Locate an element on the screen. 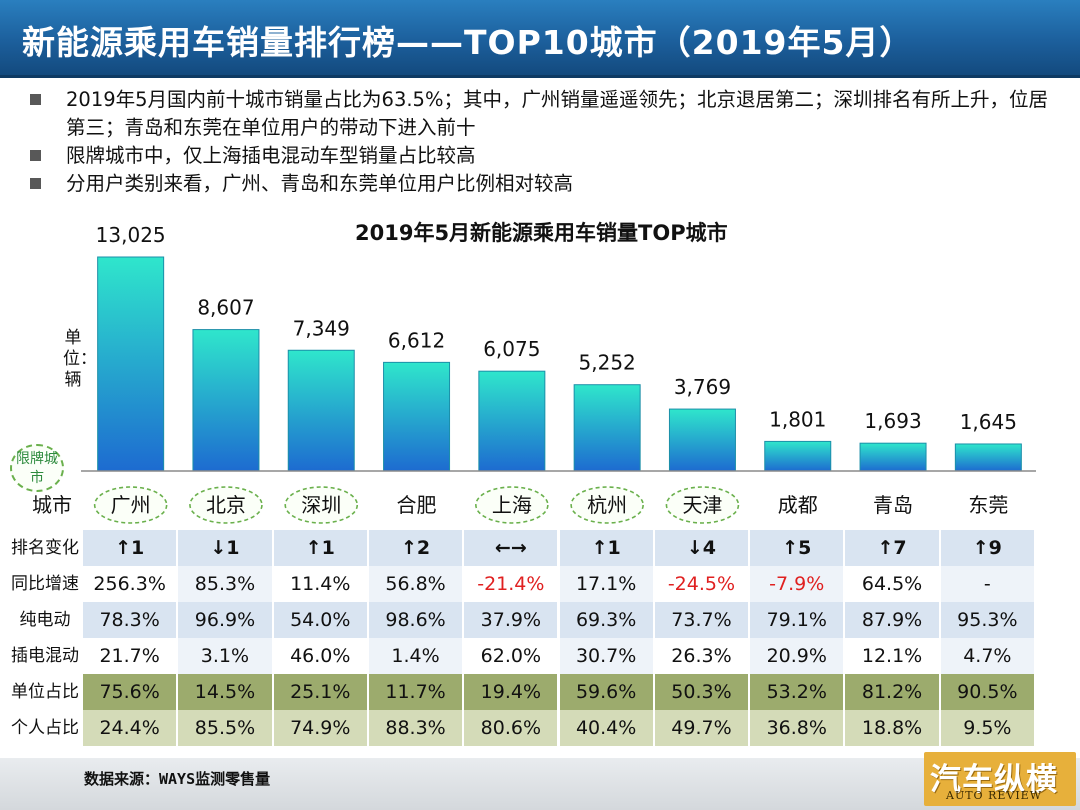 This screenshot has width=1080, height=810. bar-深圳 is located at coordinates (321, 410).